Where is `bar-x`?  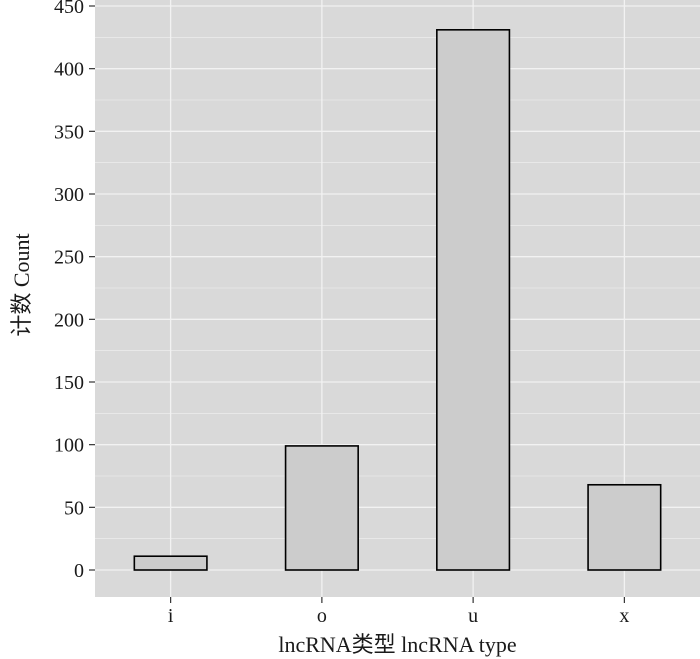 bar-x is located at coordinates (624, 527).